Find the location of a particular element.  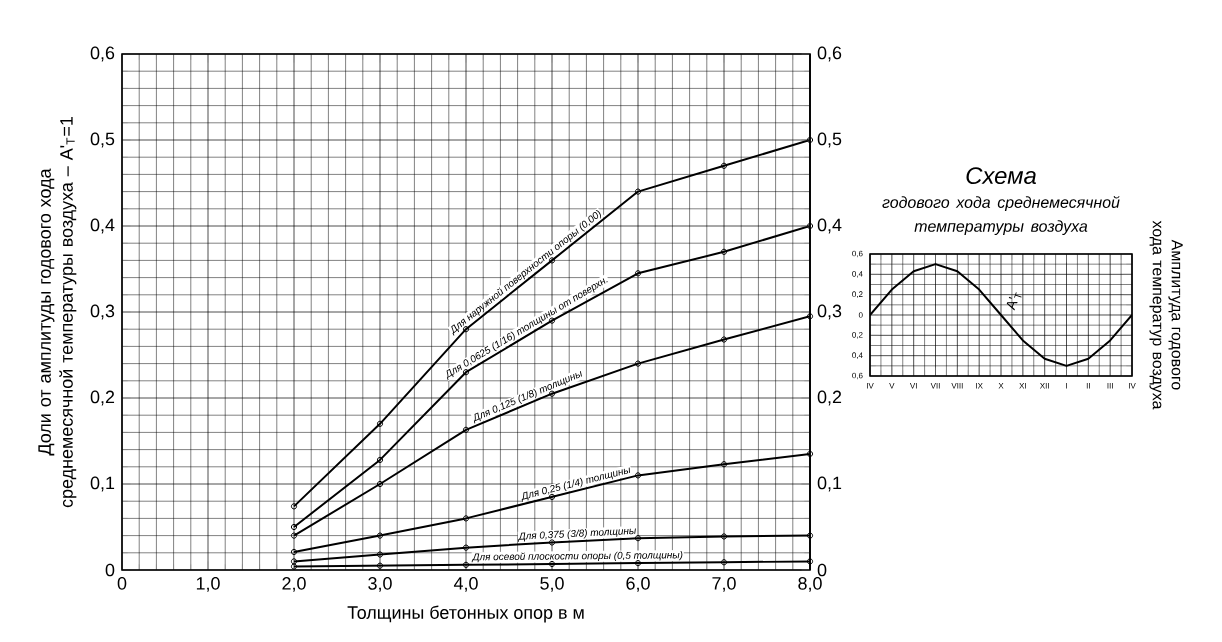

y2-tick-label: 0,1 is located at coordinates (829, 484).